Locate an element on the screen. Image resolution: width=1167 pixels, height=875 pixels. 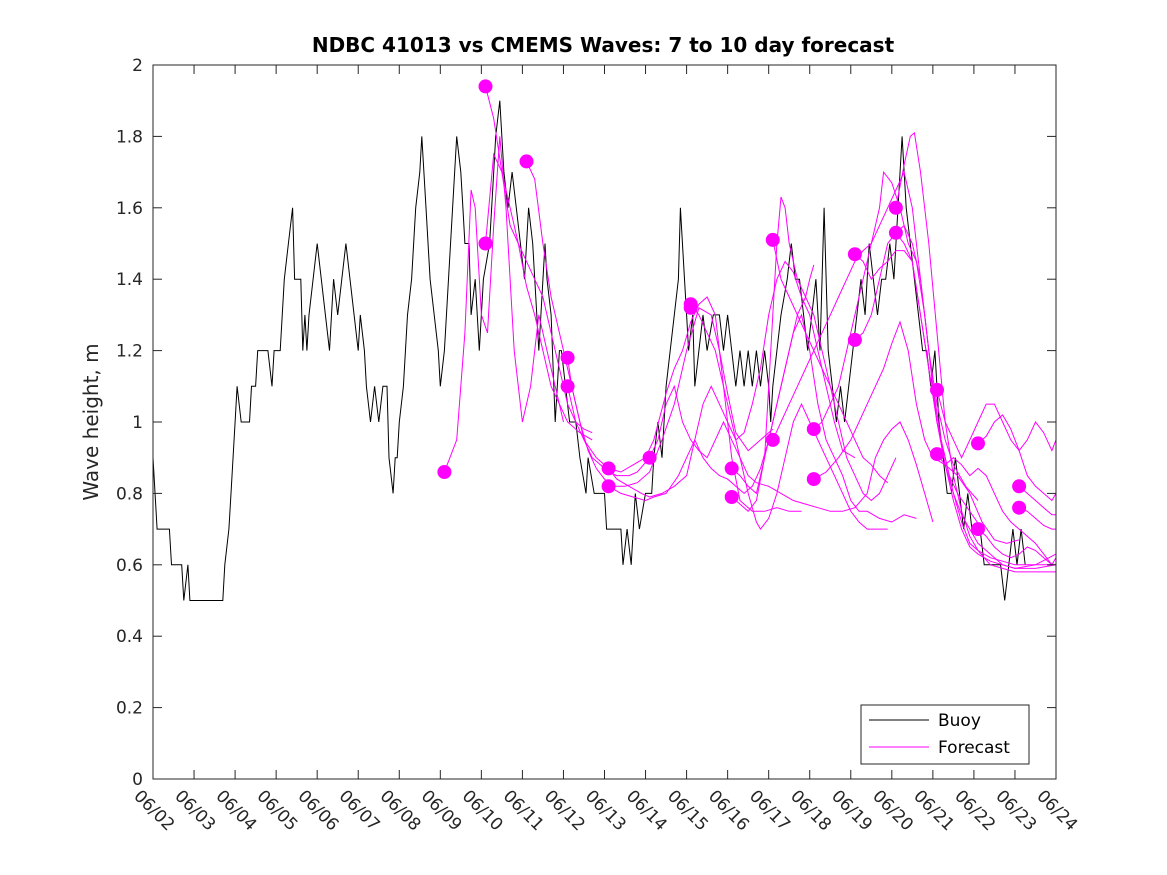
legend: Buoy Forecast is located at coordinates (945, 734).